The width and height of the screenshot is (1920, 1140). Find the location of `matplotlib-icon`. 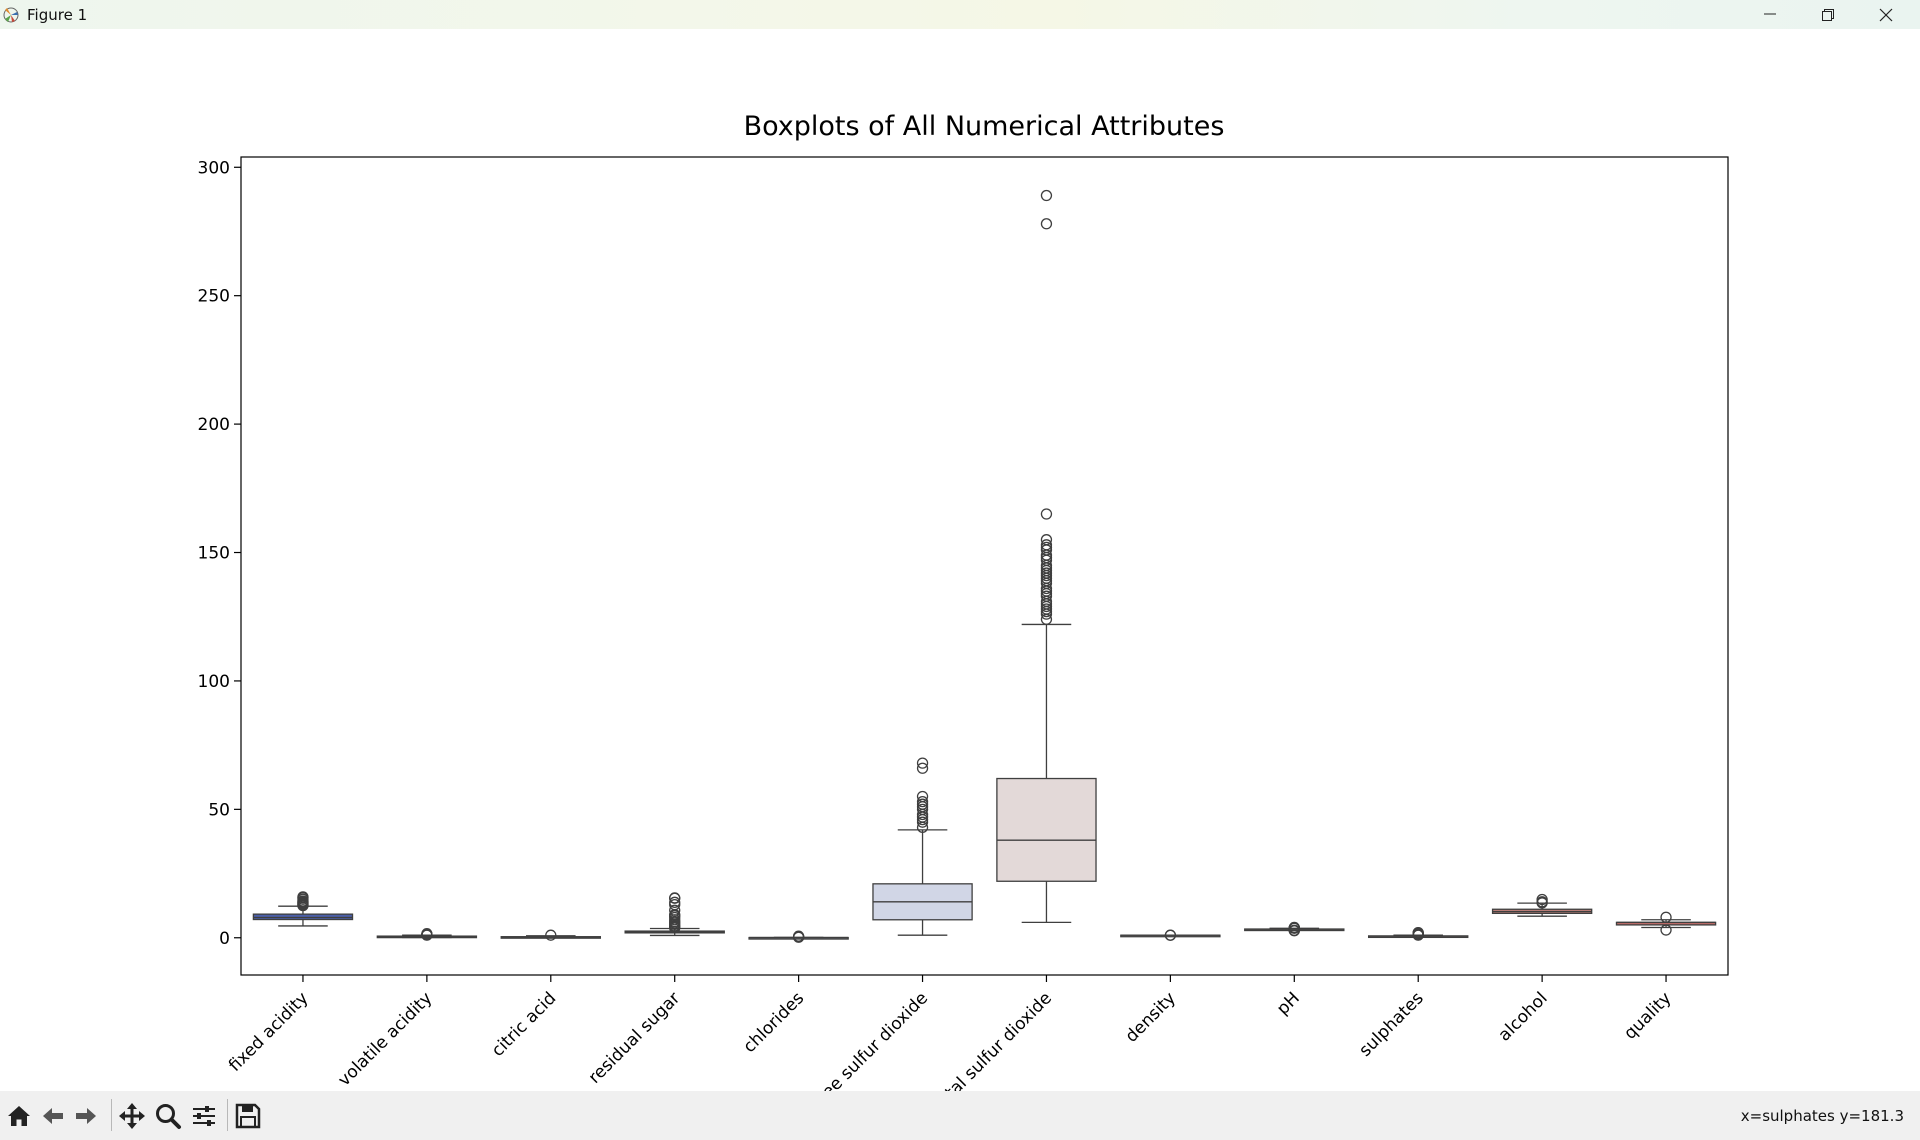

matplotlib-icon is located at coordinates (11, 15).